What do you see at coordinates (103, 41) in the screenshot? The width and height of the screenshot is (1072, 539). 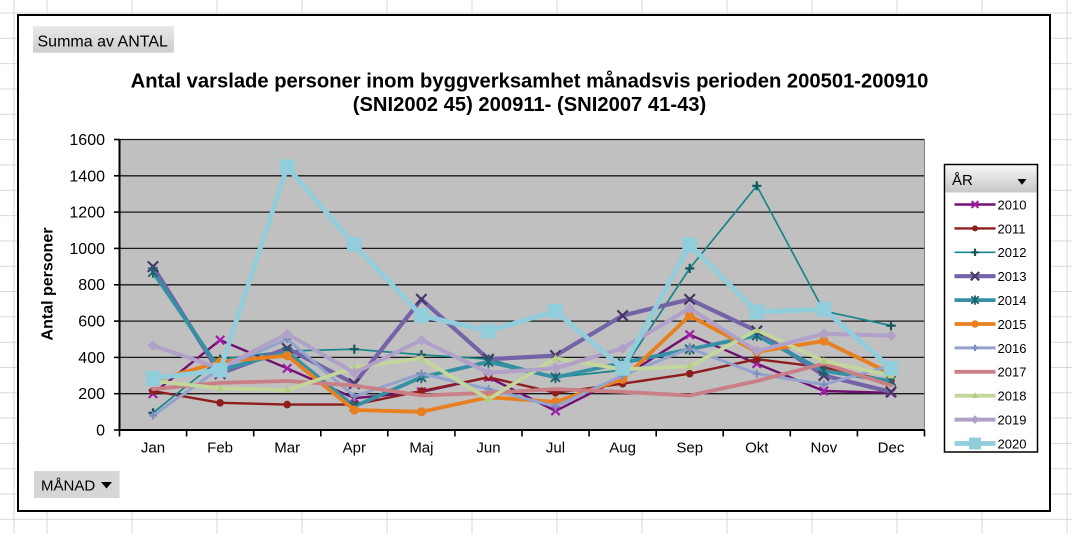 I see `svg-text: Summa av ANTAL` at bounding box center [103, 41].